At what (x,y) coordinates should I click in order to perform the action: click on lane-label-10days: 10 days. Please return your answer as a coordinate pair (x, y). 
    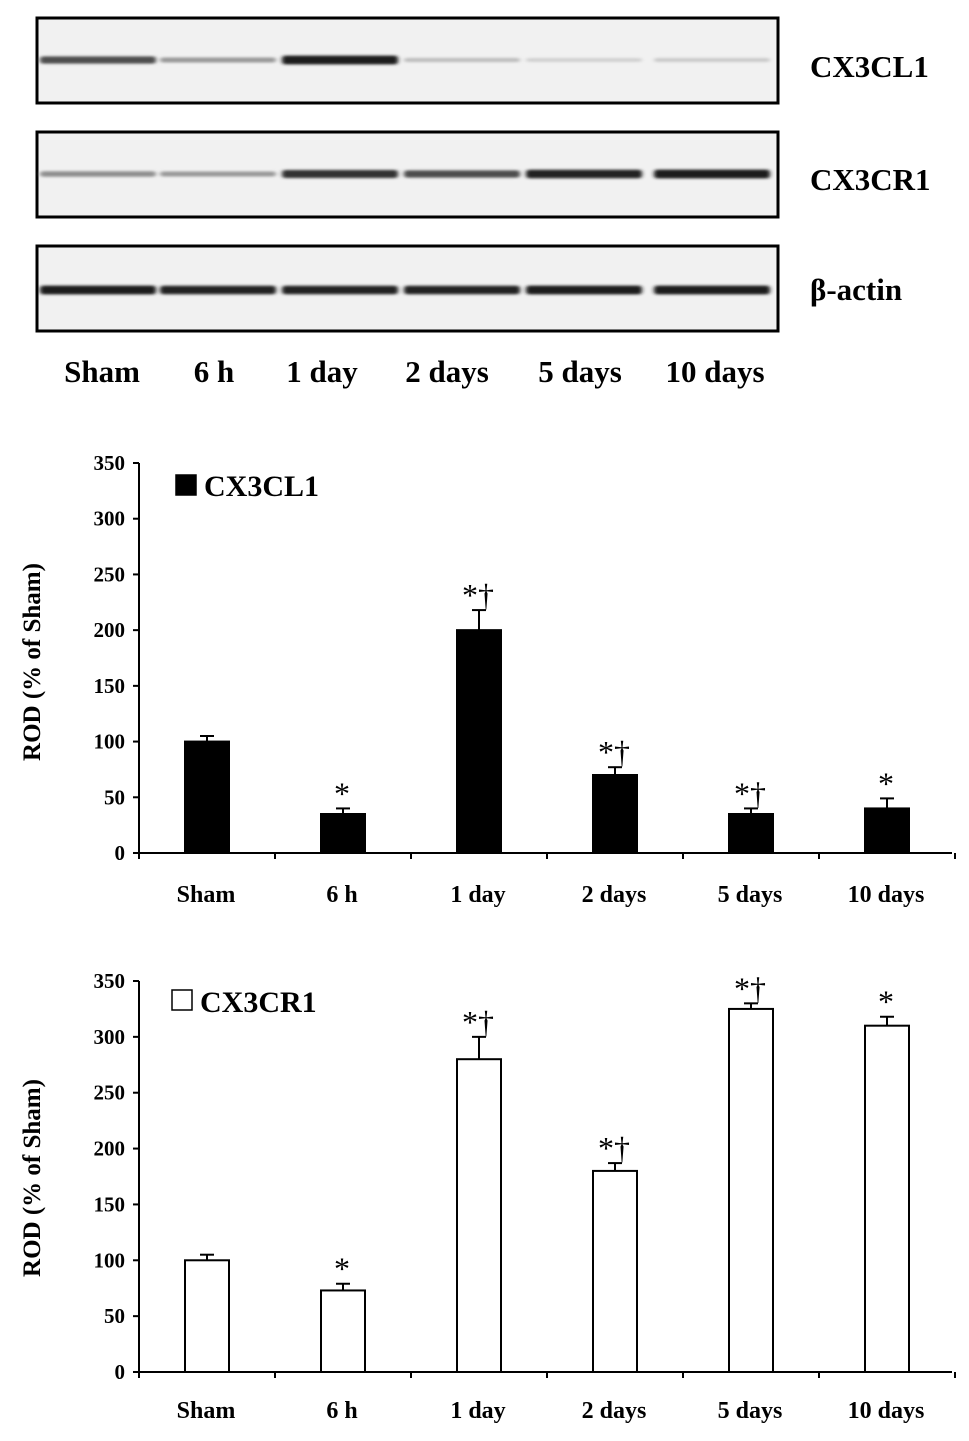
    Looking at the image, I should click on (714, 371).